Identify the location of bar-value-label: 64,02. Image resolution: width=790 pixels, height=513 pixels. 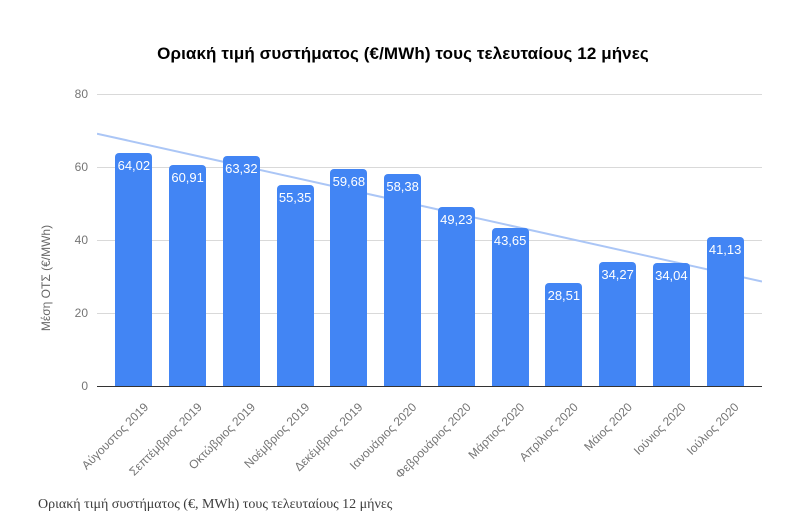
(134, 166).